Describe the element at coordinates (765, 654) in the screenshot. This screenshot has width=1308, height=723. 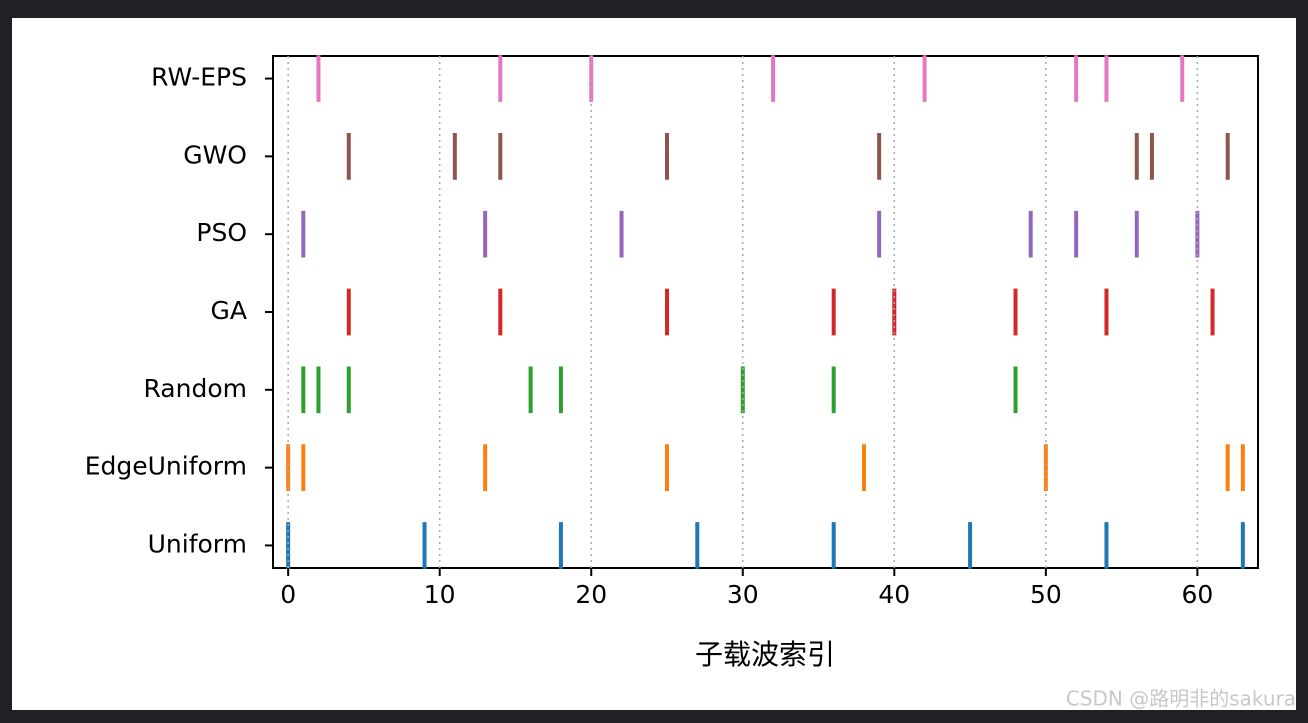
I see `x-axis-label: 子载波索引` at that location.